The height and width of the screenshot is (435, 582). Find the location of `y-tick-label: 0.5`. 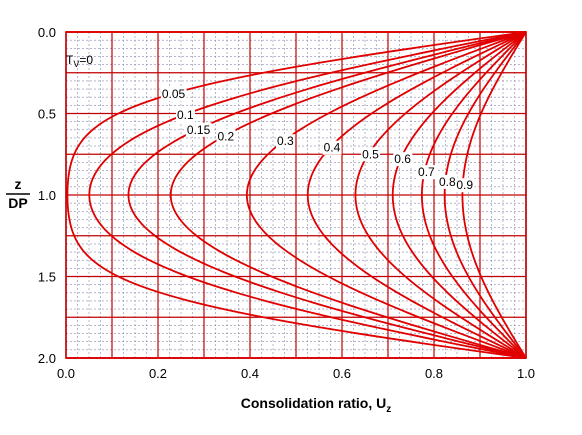

y-tick-label: 0.5 is located at coordinates (47, 114).